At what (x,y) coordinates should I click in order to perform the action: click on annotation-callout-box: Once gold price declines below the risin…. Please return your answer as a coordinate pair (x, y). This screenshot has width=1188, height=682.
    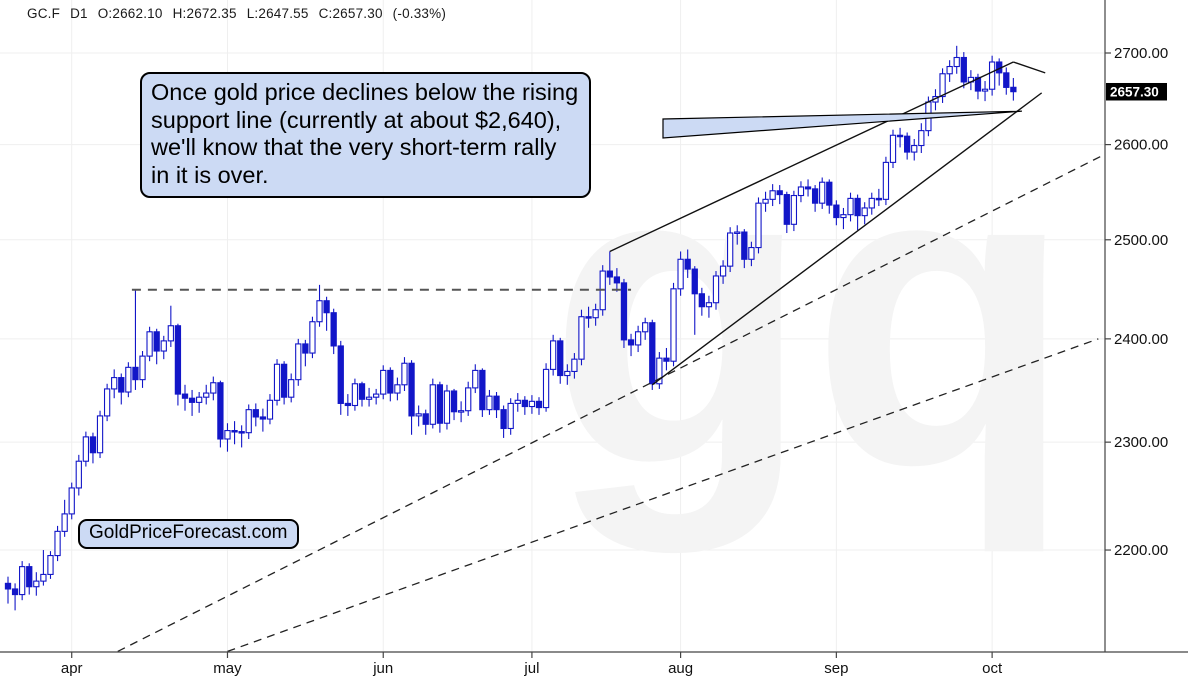
    Looking at the image, I should click on (366, 135).